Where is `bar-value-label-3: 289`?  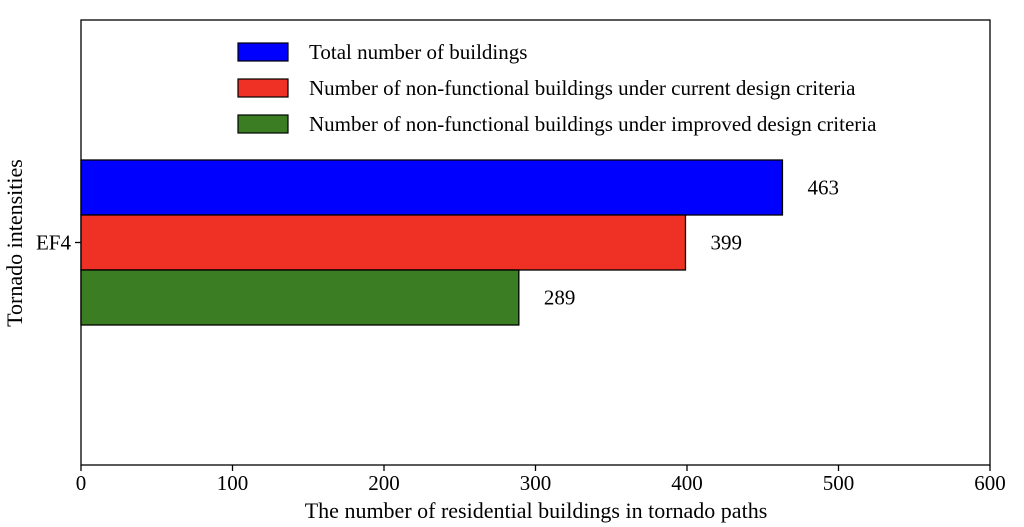 bar-value-label-3: 289 is located at coordinates (560, 298).